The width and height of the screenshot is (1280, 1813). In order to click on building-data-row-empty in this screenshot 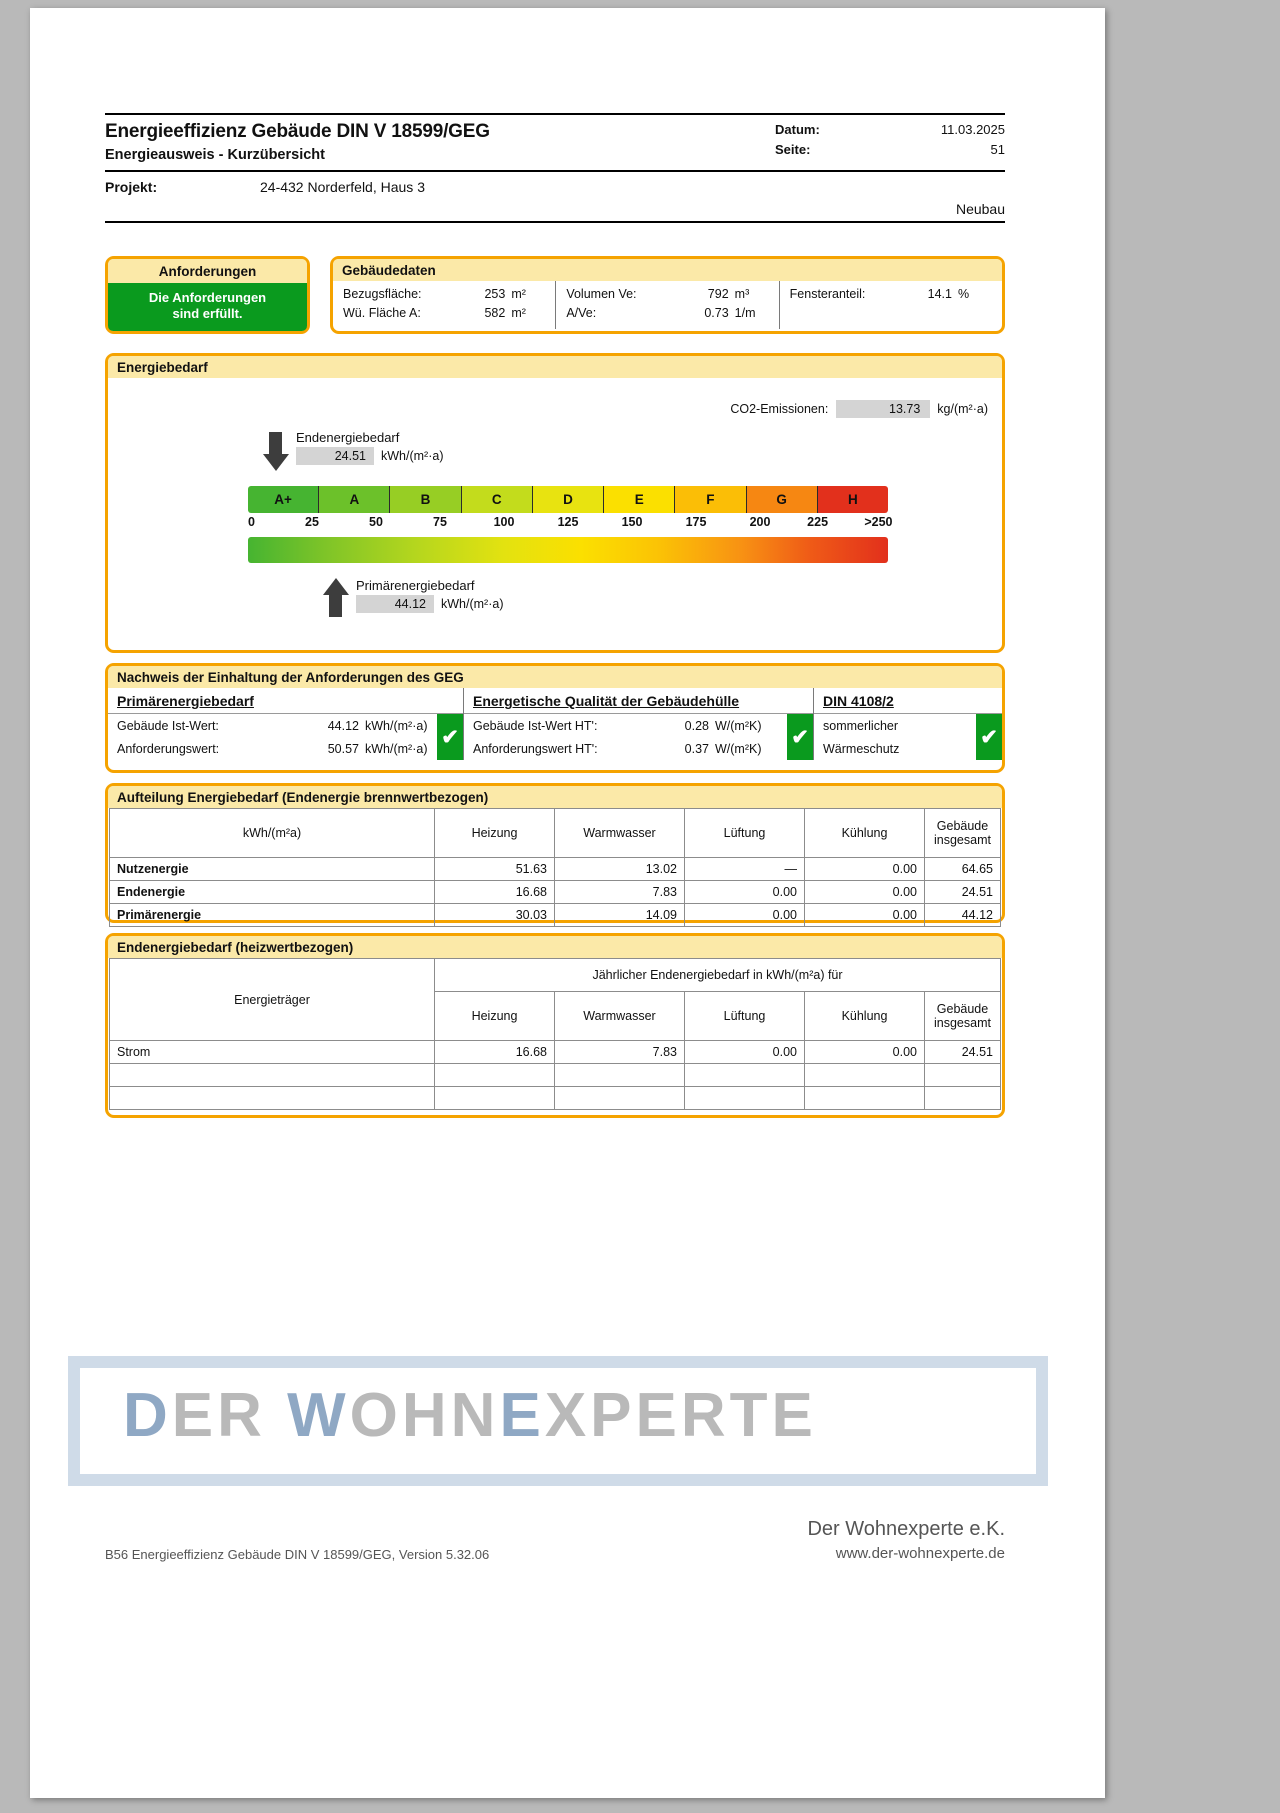, I will do `click(891, 313)`.